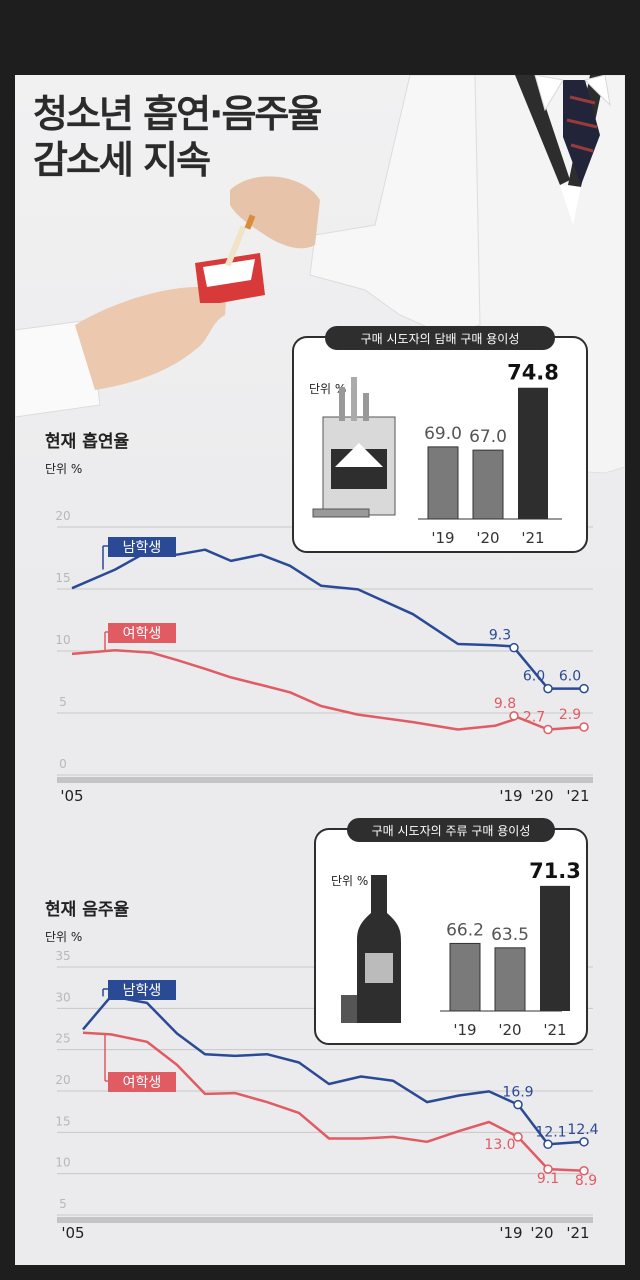 Image resolution: width=640 pixels, height=1280 pixels. Describe the element at coordinates (379, 949) in the screenshot. I see `wine-bottle-icon` at that location.